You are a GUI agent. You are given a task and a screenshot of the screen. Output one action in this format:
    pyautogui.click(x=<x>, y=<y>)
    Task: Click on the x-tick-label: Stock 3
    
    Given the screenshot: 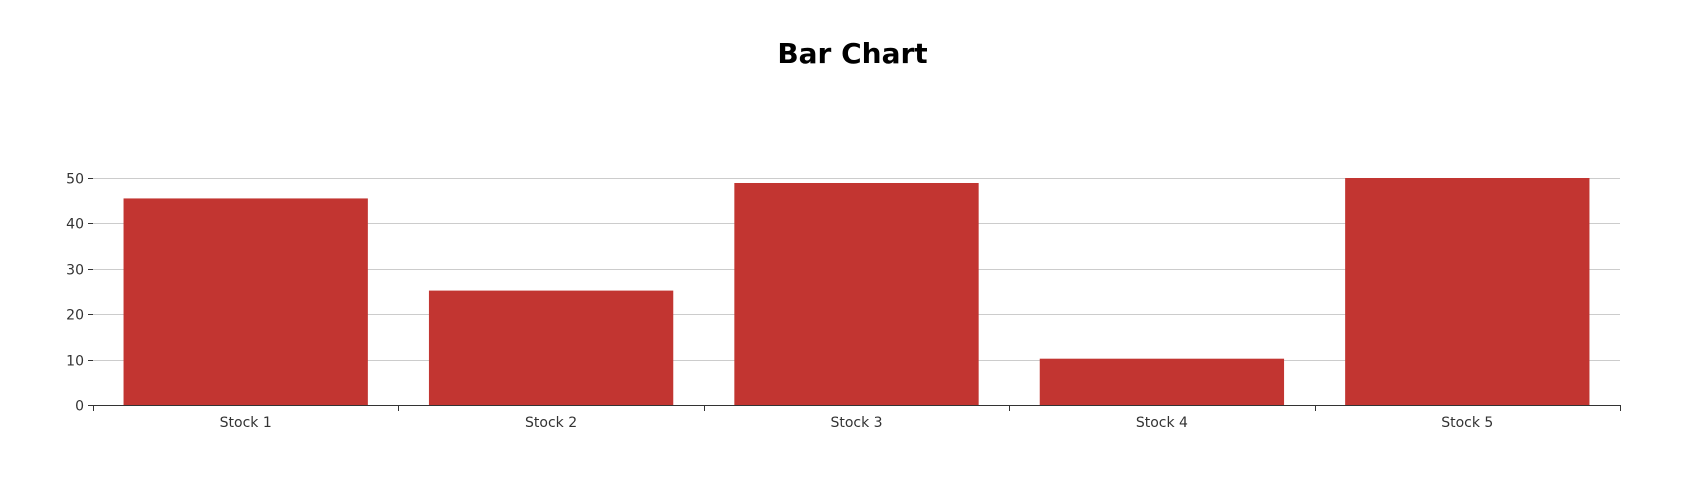 What is the action you would take?
    pyautogui.click(x=856, y=423)
    